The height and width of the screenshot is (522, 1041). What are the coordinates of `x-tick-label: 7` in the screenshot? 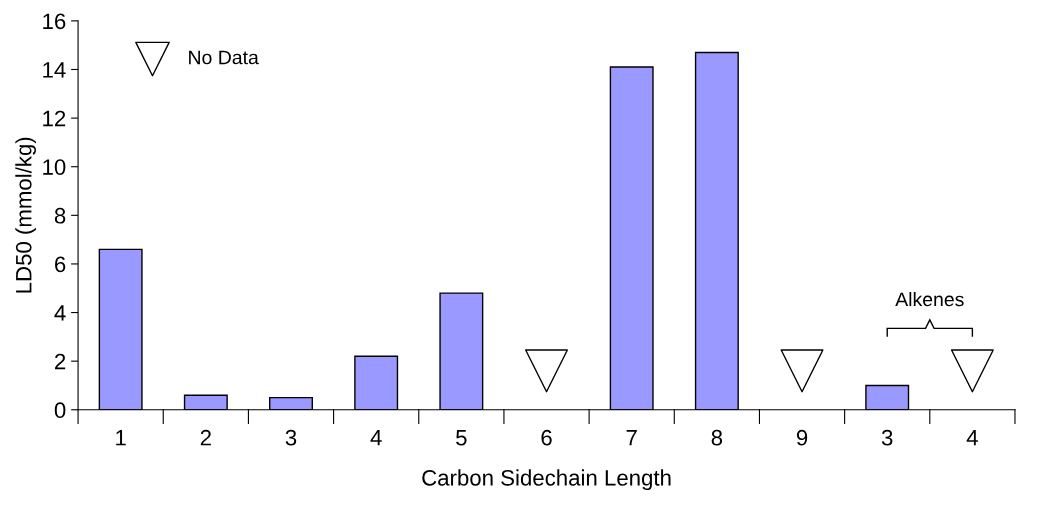 It's located at (631, 438).